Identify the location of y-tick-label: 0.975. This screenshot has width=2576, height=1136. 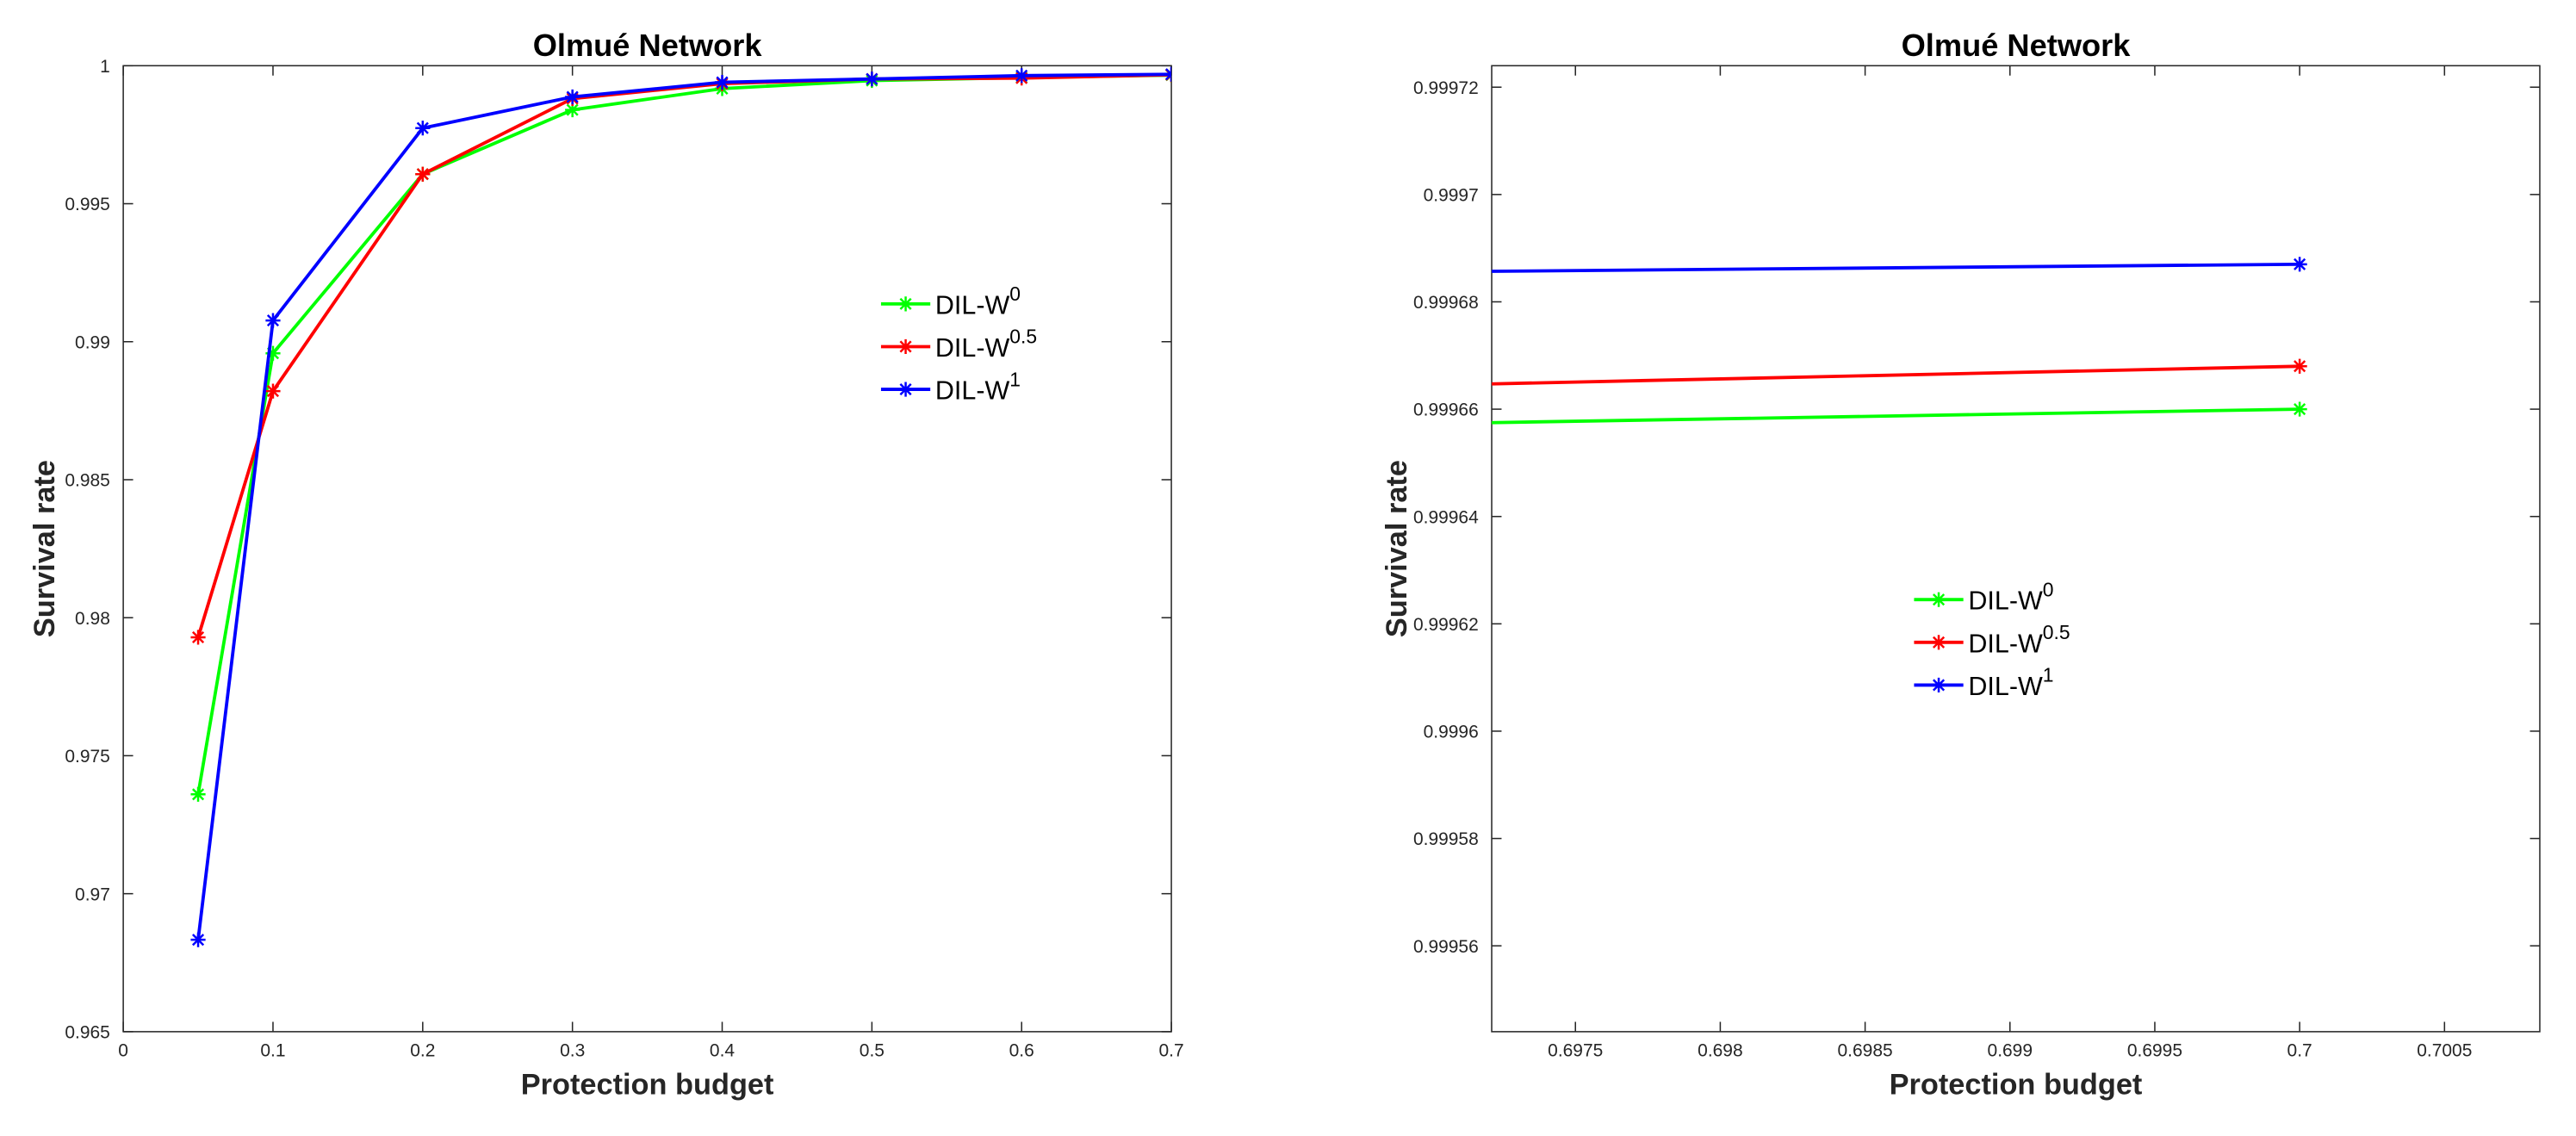
(87, 757).